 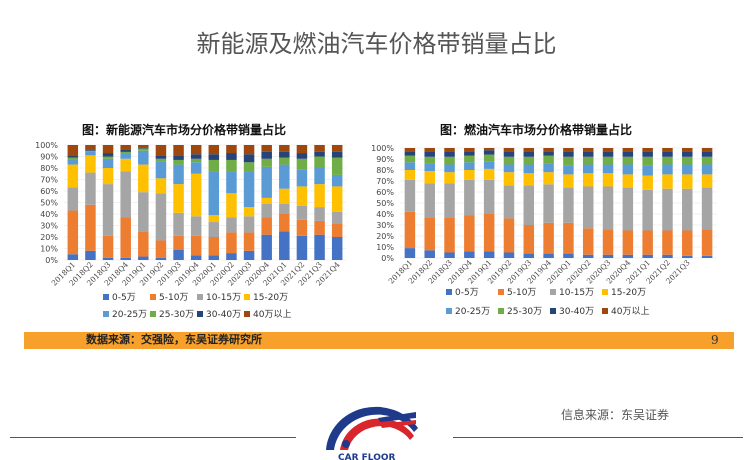 I want to click on nev-y-tick-label: 70%, so click(x=49, y=180).